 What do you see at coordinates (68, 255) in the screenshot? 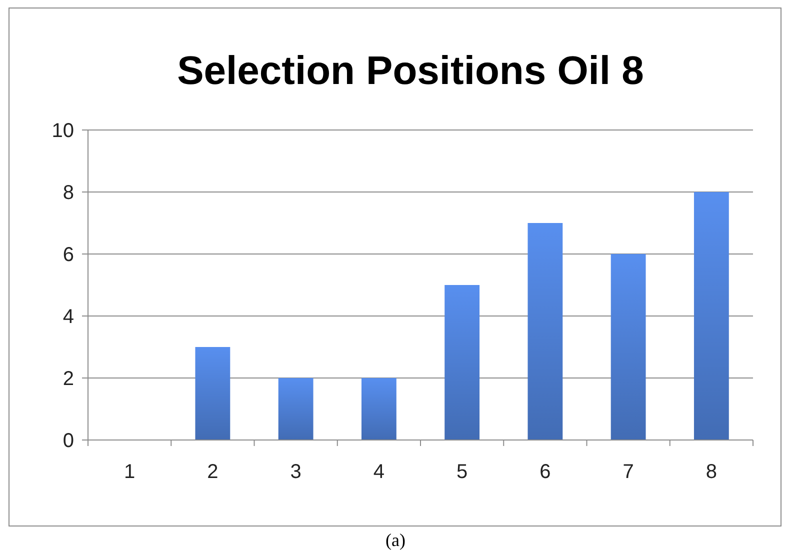
I see `y-tick-label: 6` at bounding box center [68, 255].